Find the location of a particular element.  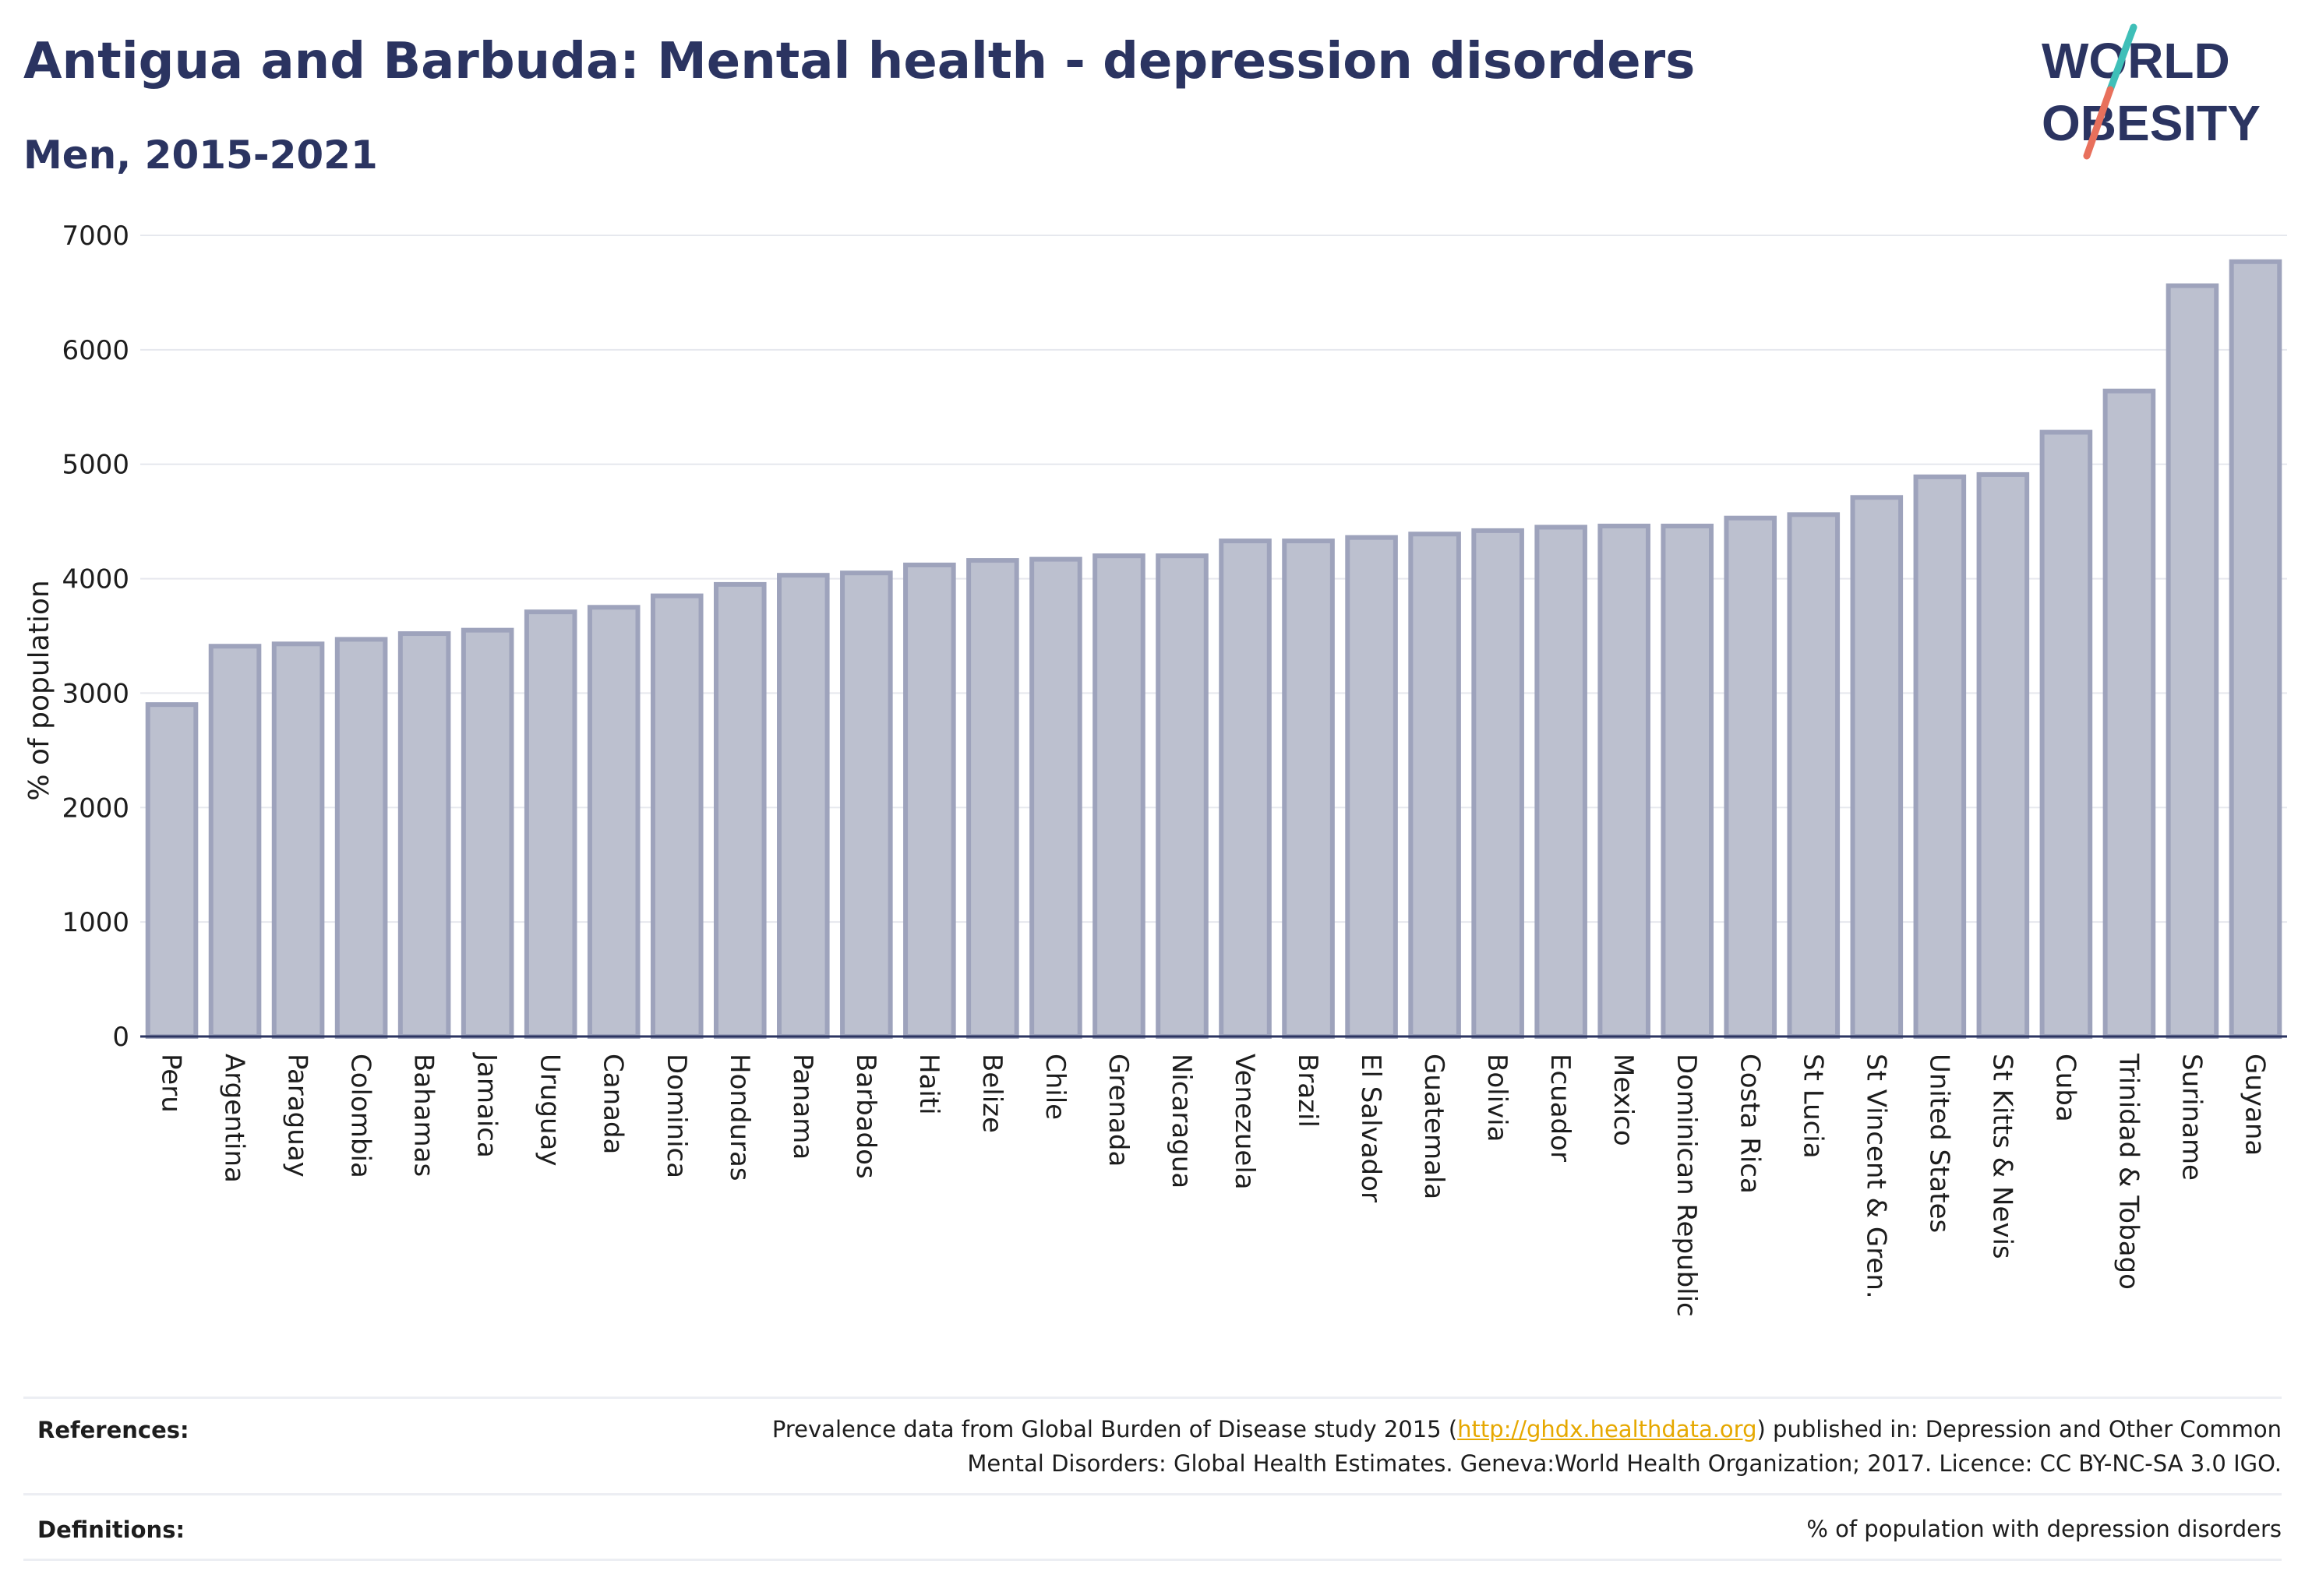

y-axis-ticks: 0 1000 2000 3000 4000 5000 6000 7000 is located at coordinates (95, 637).